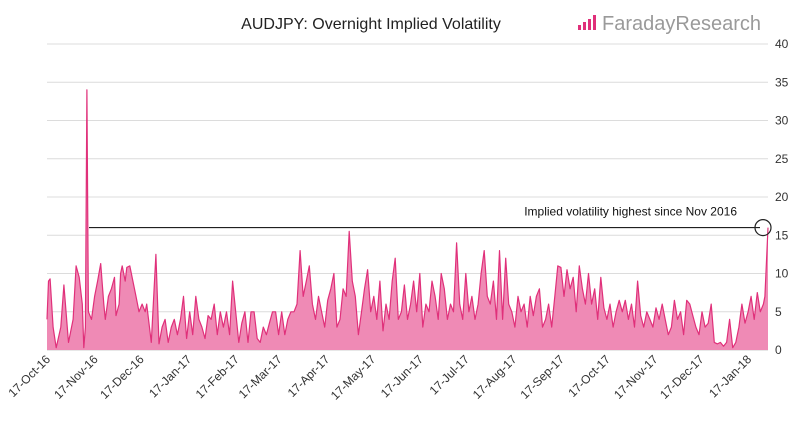 This screenshot has height=426, width=801. Describe the element at coordinates (718, 24) in the screenshot. I see `logo-text-research: Research` at that location.